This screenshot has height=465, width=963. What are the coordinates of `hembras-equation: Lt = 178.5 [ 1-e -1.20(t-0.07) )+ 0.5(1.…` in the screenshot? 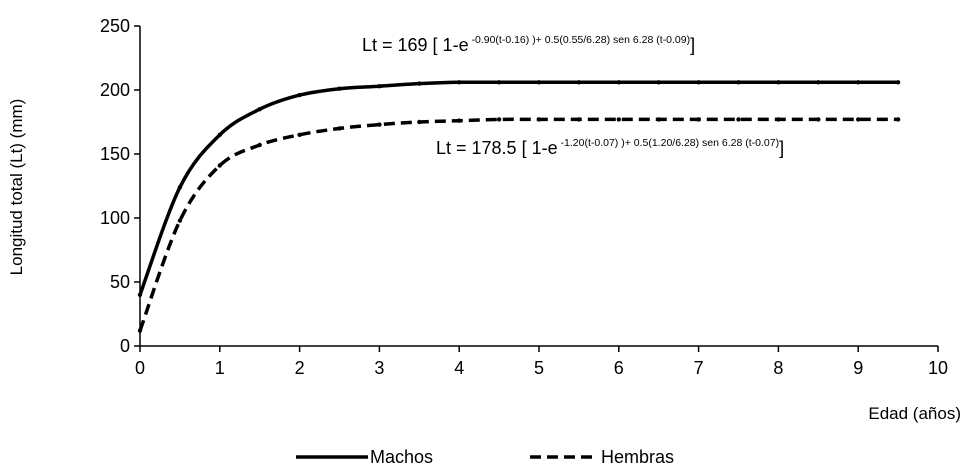 It's located at (610, 147).